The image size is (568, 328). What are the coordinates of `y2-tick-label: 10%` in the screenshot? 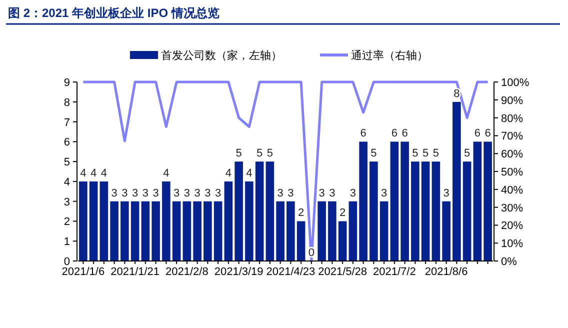 It's located at (512, 244).